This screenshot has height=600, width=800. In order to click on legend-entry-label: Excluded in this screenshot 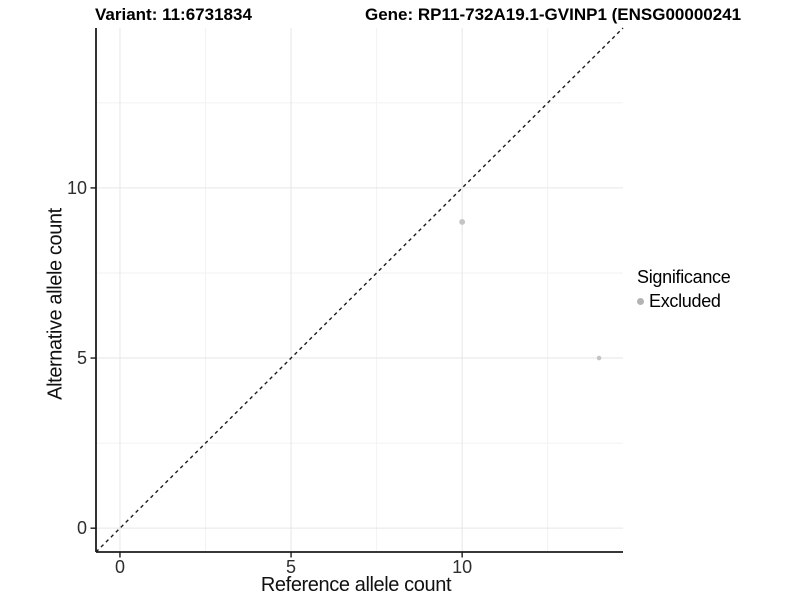, I will do `click(685, 301)`.